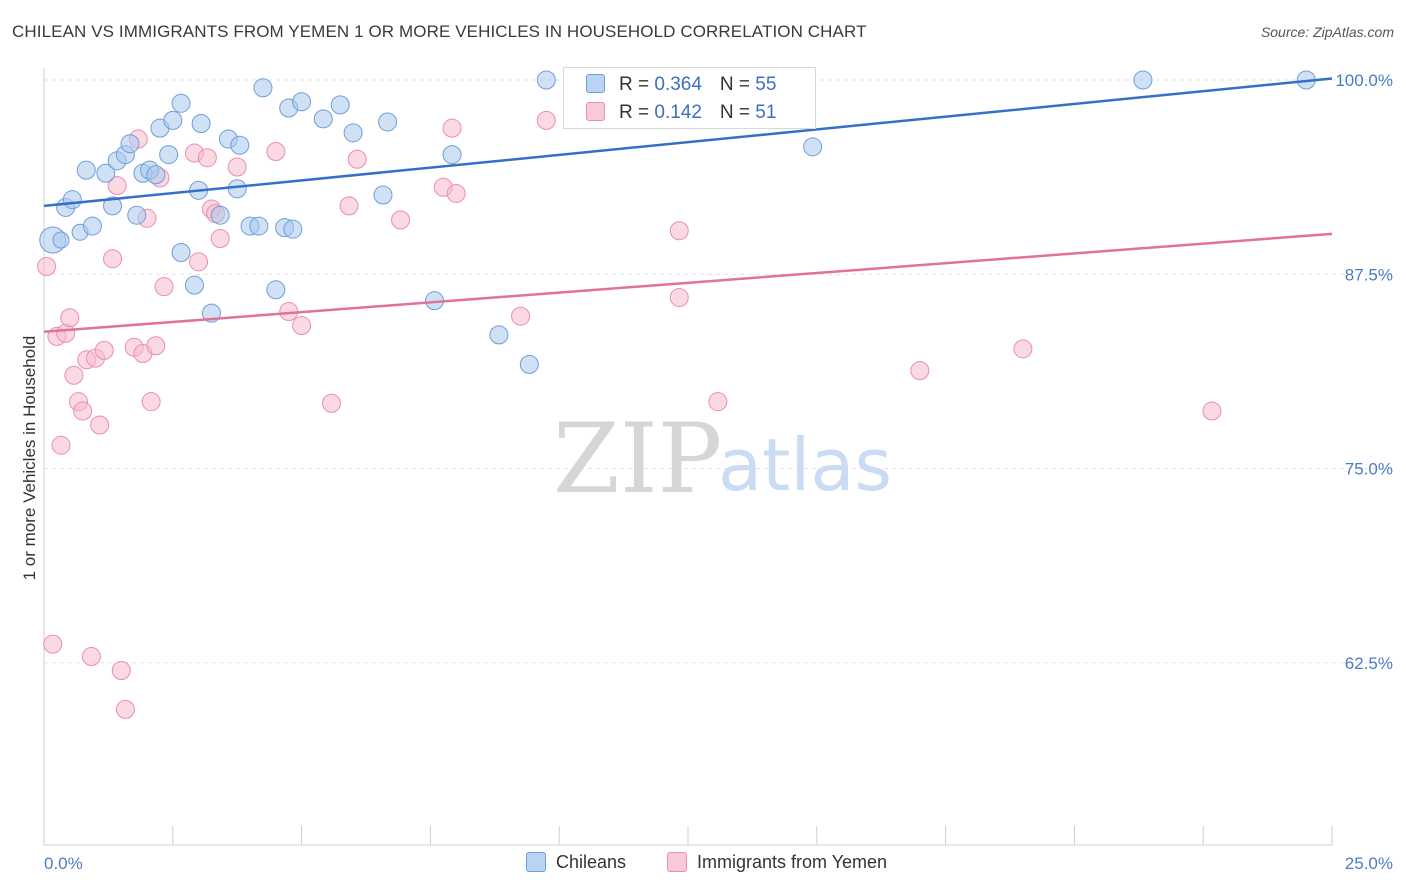 The height and width of the screenshot is (892, 1406). I want to click on watermark-atlas: atlas, so click(805, 465).